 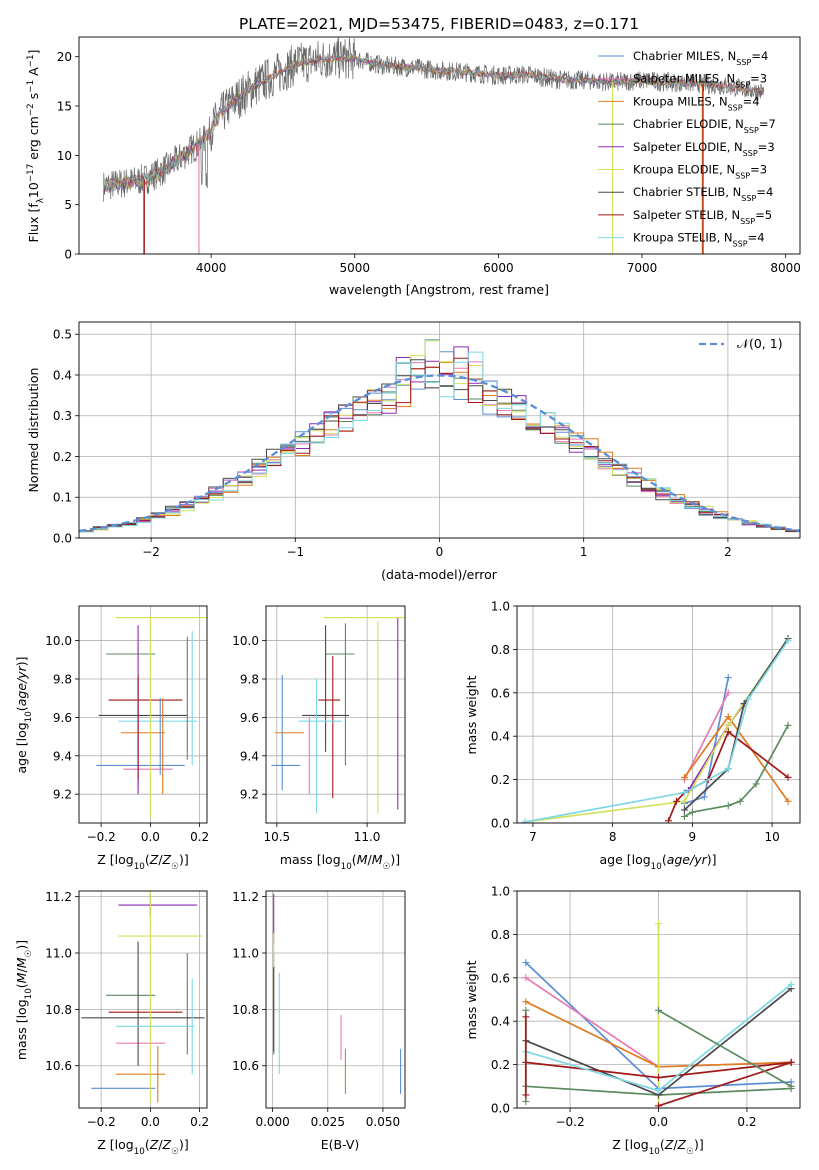 What do you see at coordinates (500, 892) in the screenshot?
I see `y-tick-label: 1.0` at bounding box center [500, 892].